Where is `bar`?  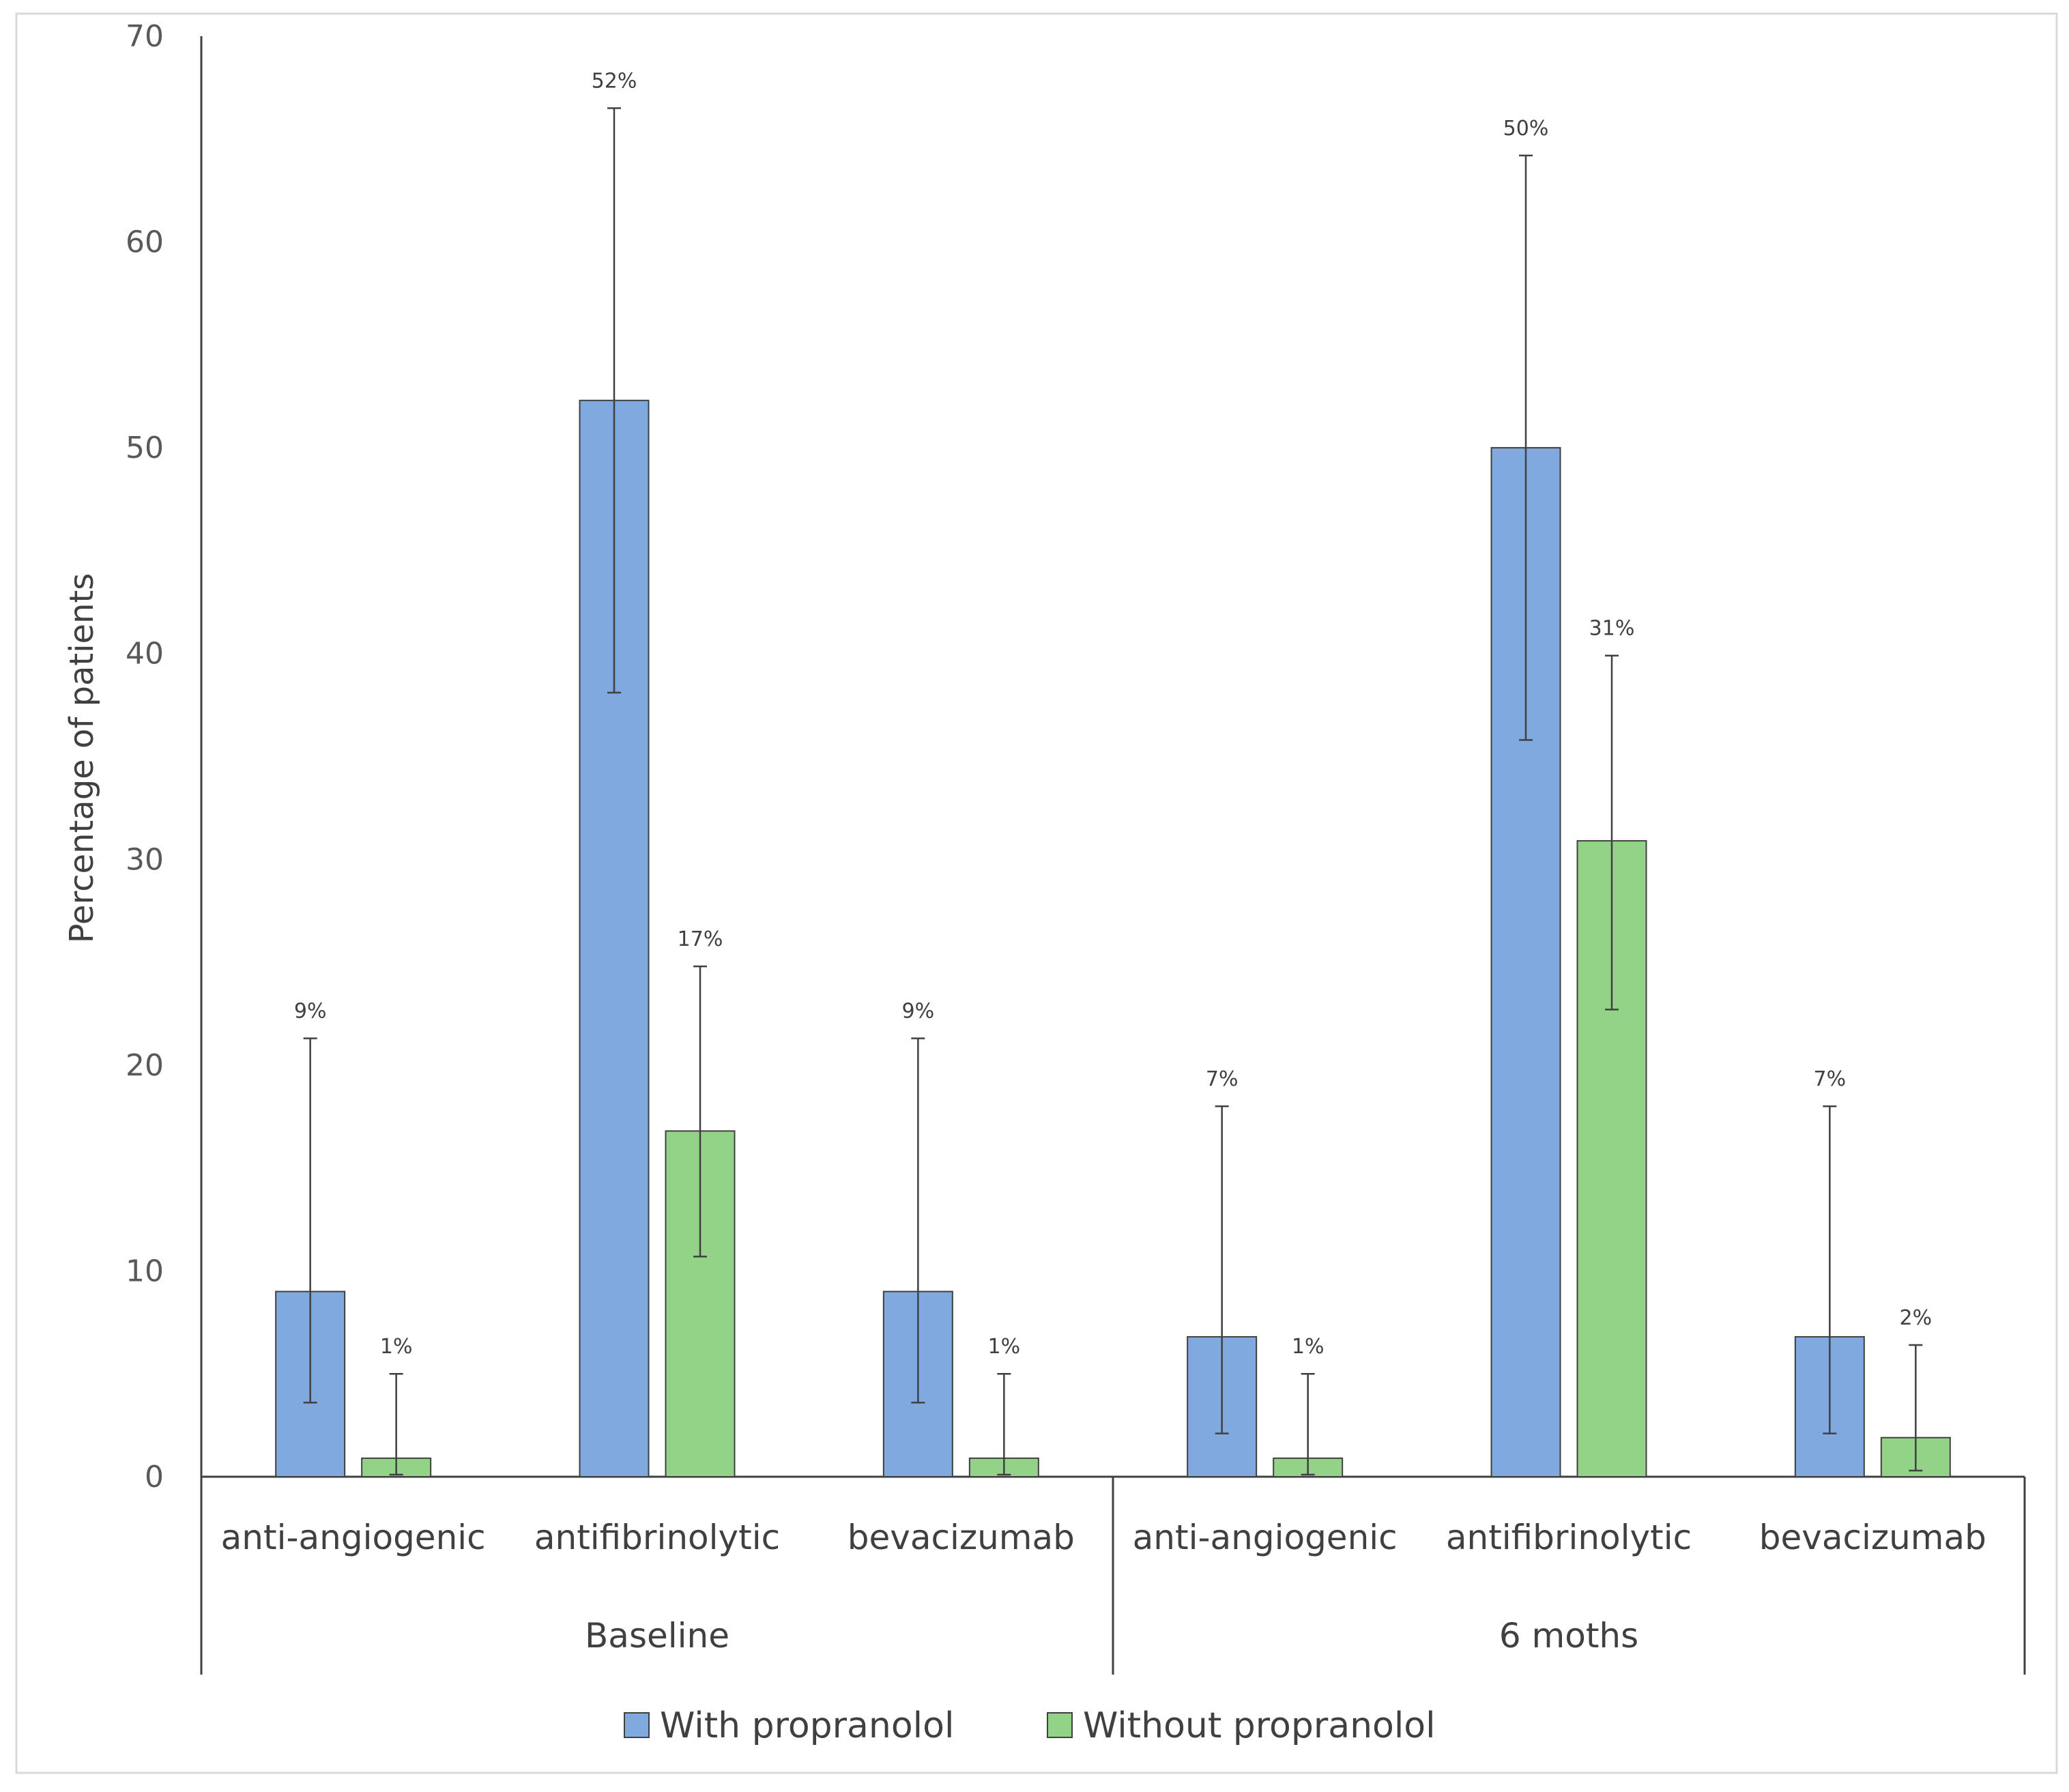
bar is located at coordinates (614, 939).